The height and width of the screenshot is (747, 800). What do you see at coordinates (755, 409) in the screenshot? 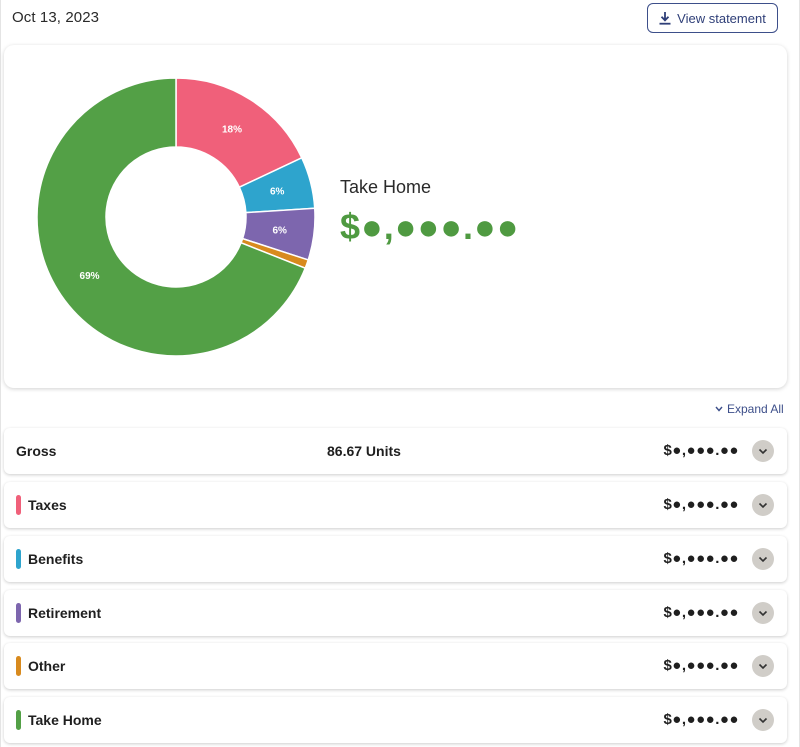
I see `expand-all-label: Expand All` at bounding box center [755, 409].